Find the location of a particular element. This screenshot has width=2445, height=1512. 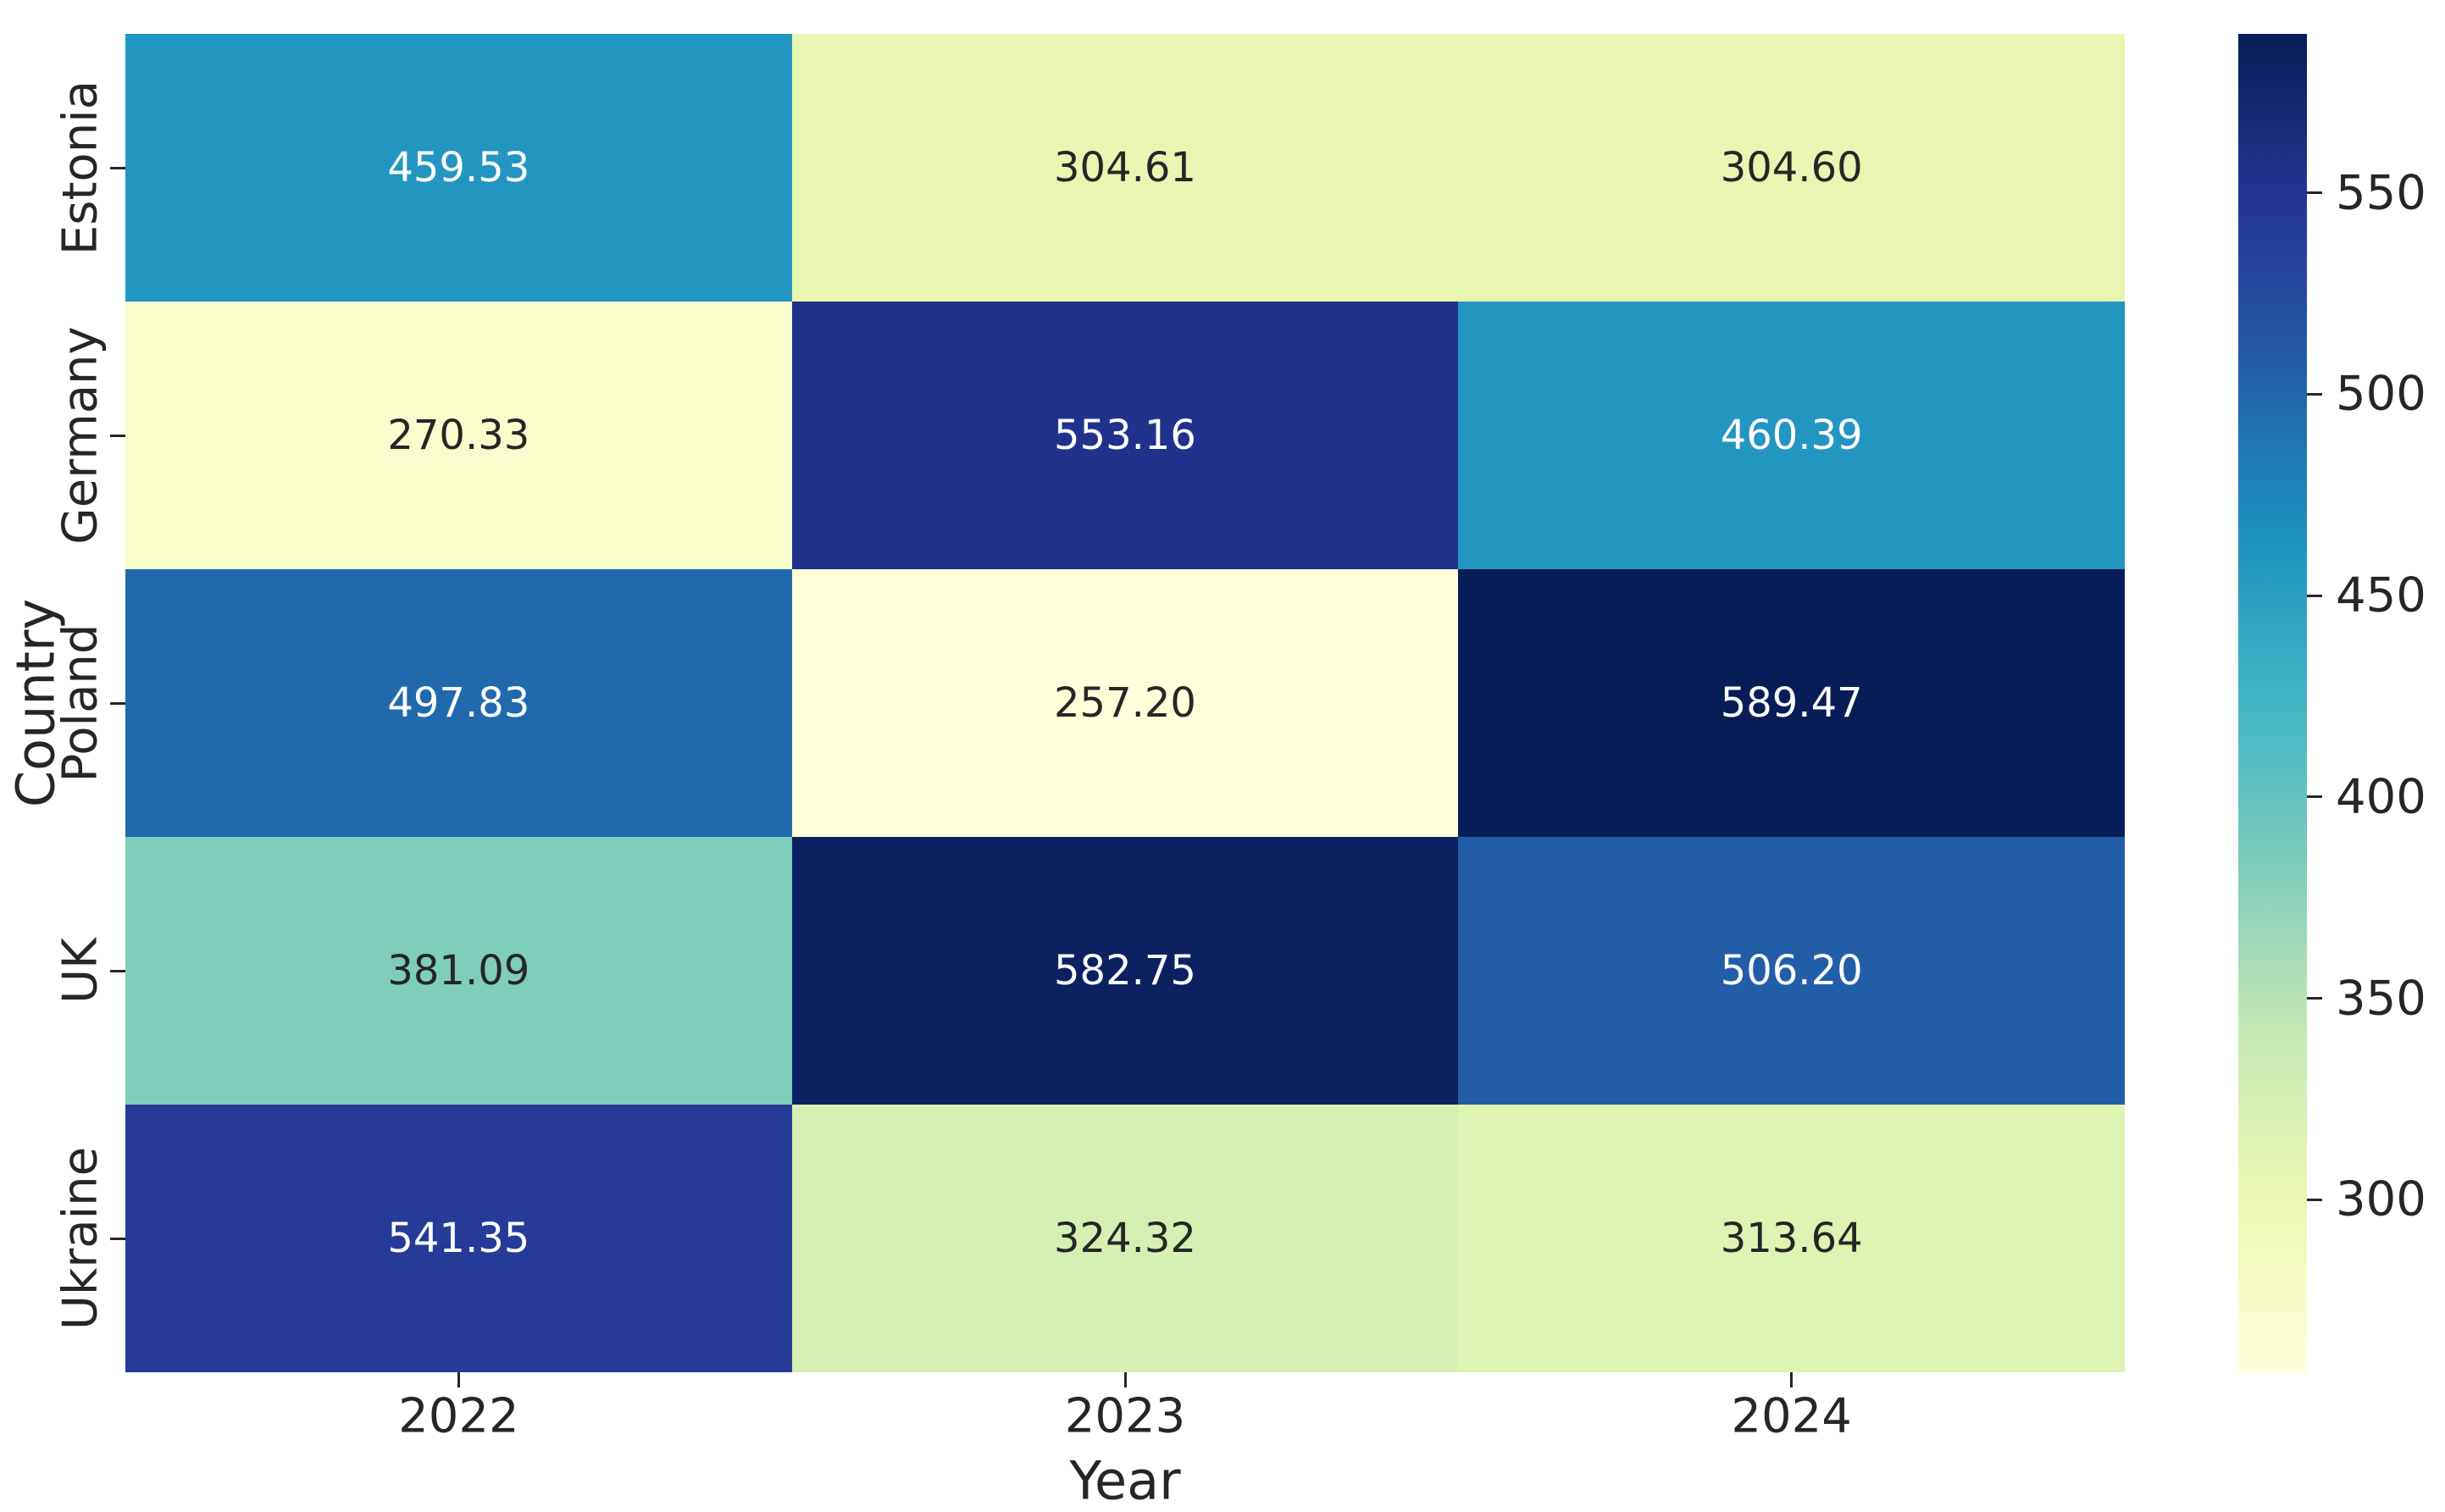

cell-value: 304.60 is located at coordinates (1791, 167).